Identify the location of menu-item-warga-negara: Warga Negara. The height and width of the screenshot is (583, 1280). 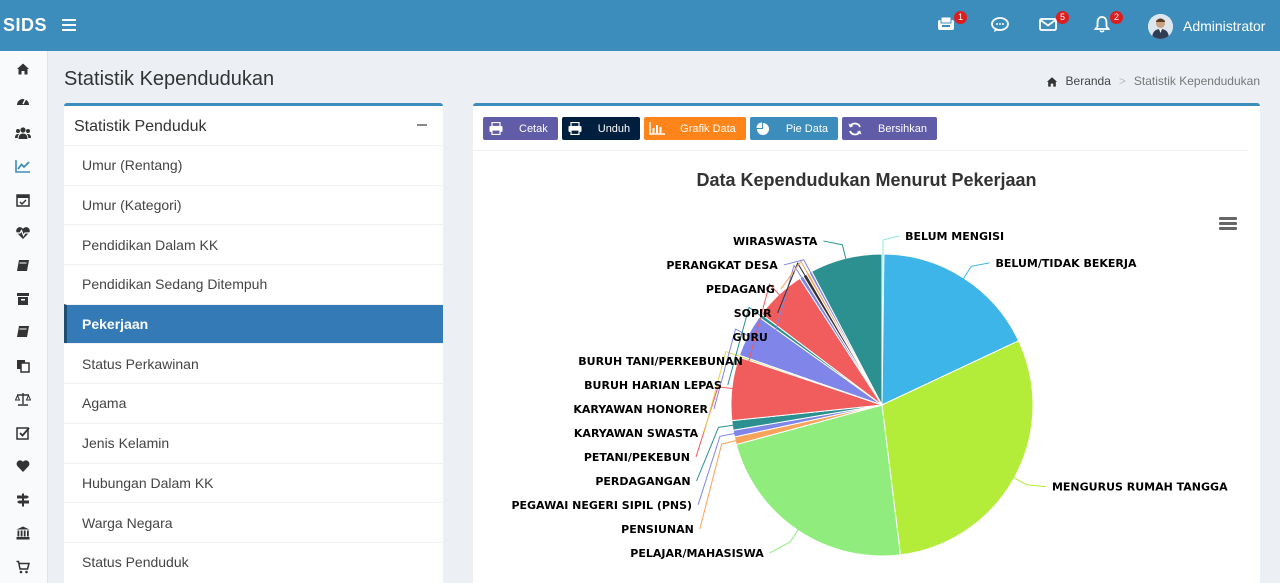
(253, 522).